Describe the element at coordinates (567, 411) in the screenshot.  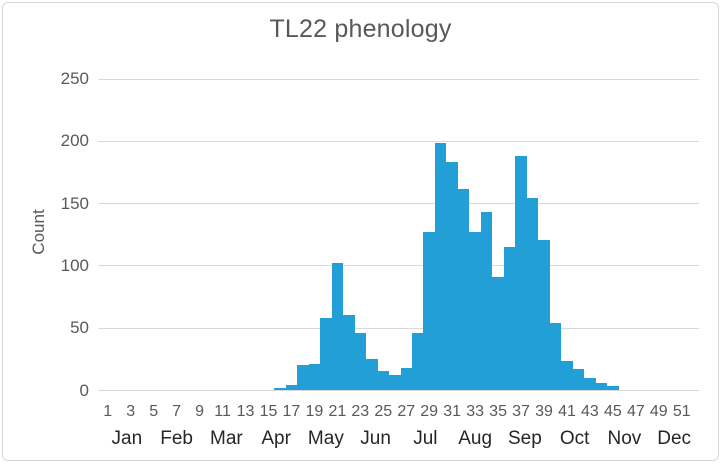
I see `x-week-label: 41` at that location.